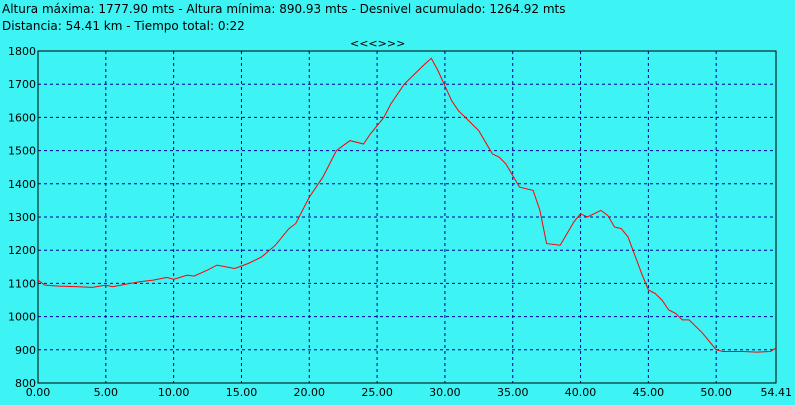 Image resolution: width=795 pixels, height=405 pixels. Describe the element at coordinates (22, 51) in the screenshot. I see `y-tick-label: 1800` at that location.